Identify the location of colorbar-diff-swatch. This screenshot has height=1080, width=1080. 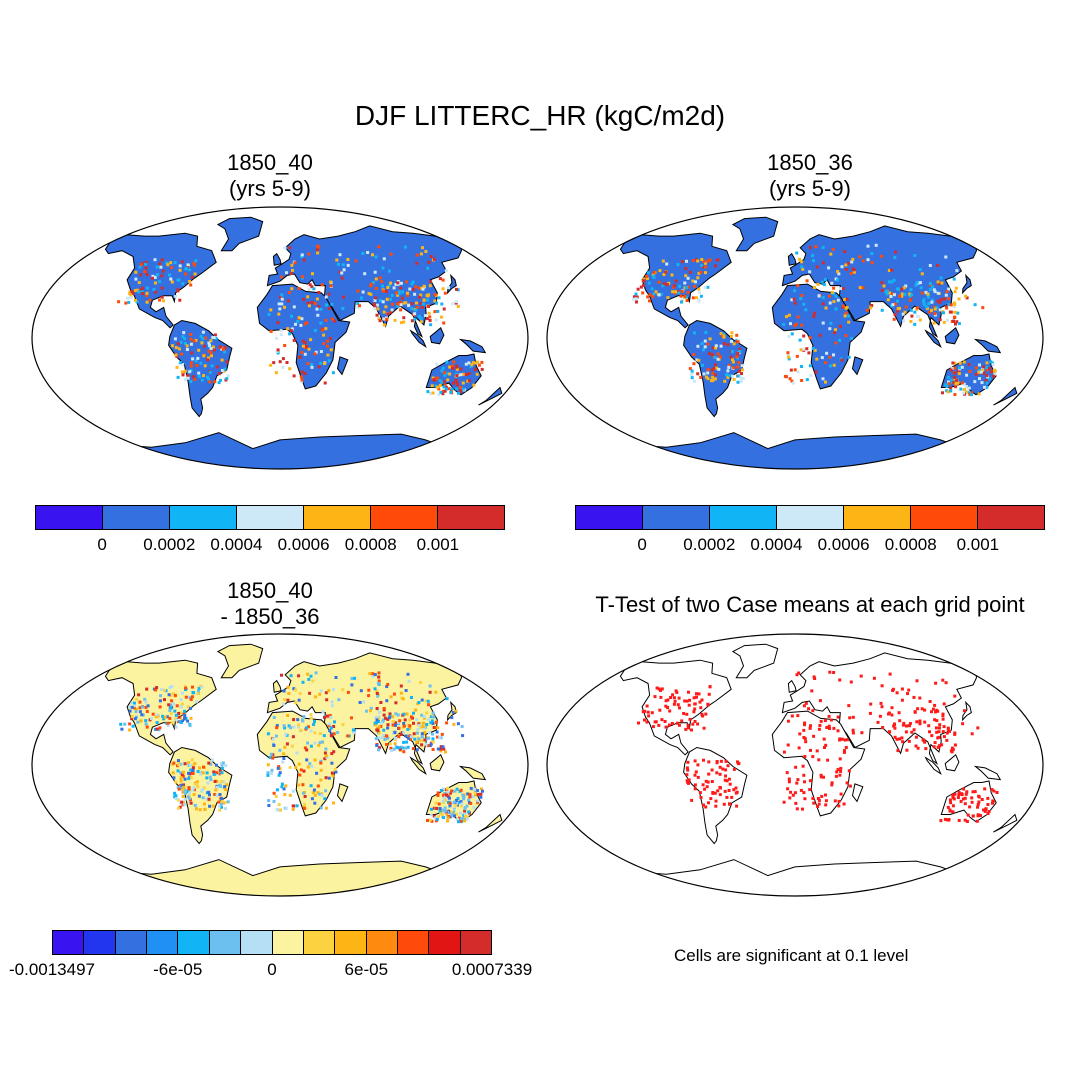
(351, 942).